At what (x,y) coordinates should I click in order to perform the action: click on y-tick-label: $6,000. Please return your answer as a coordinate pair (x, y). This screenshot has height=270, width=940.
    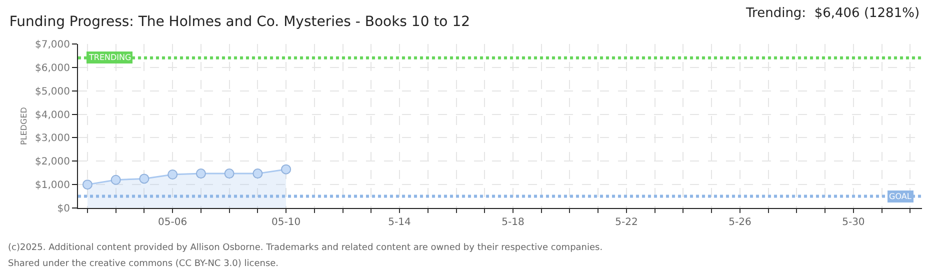
    Looking at the image, I should click on (52, 68).